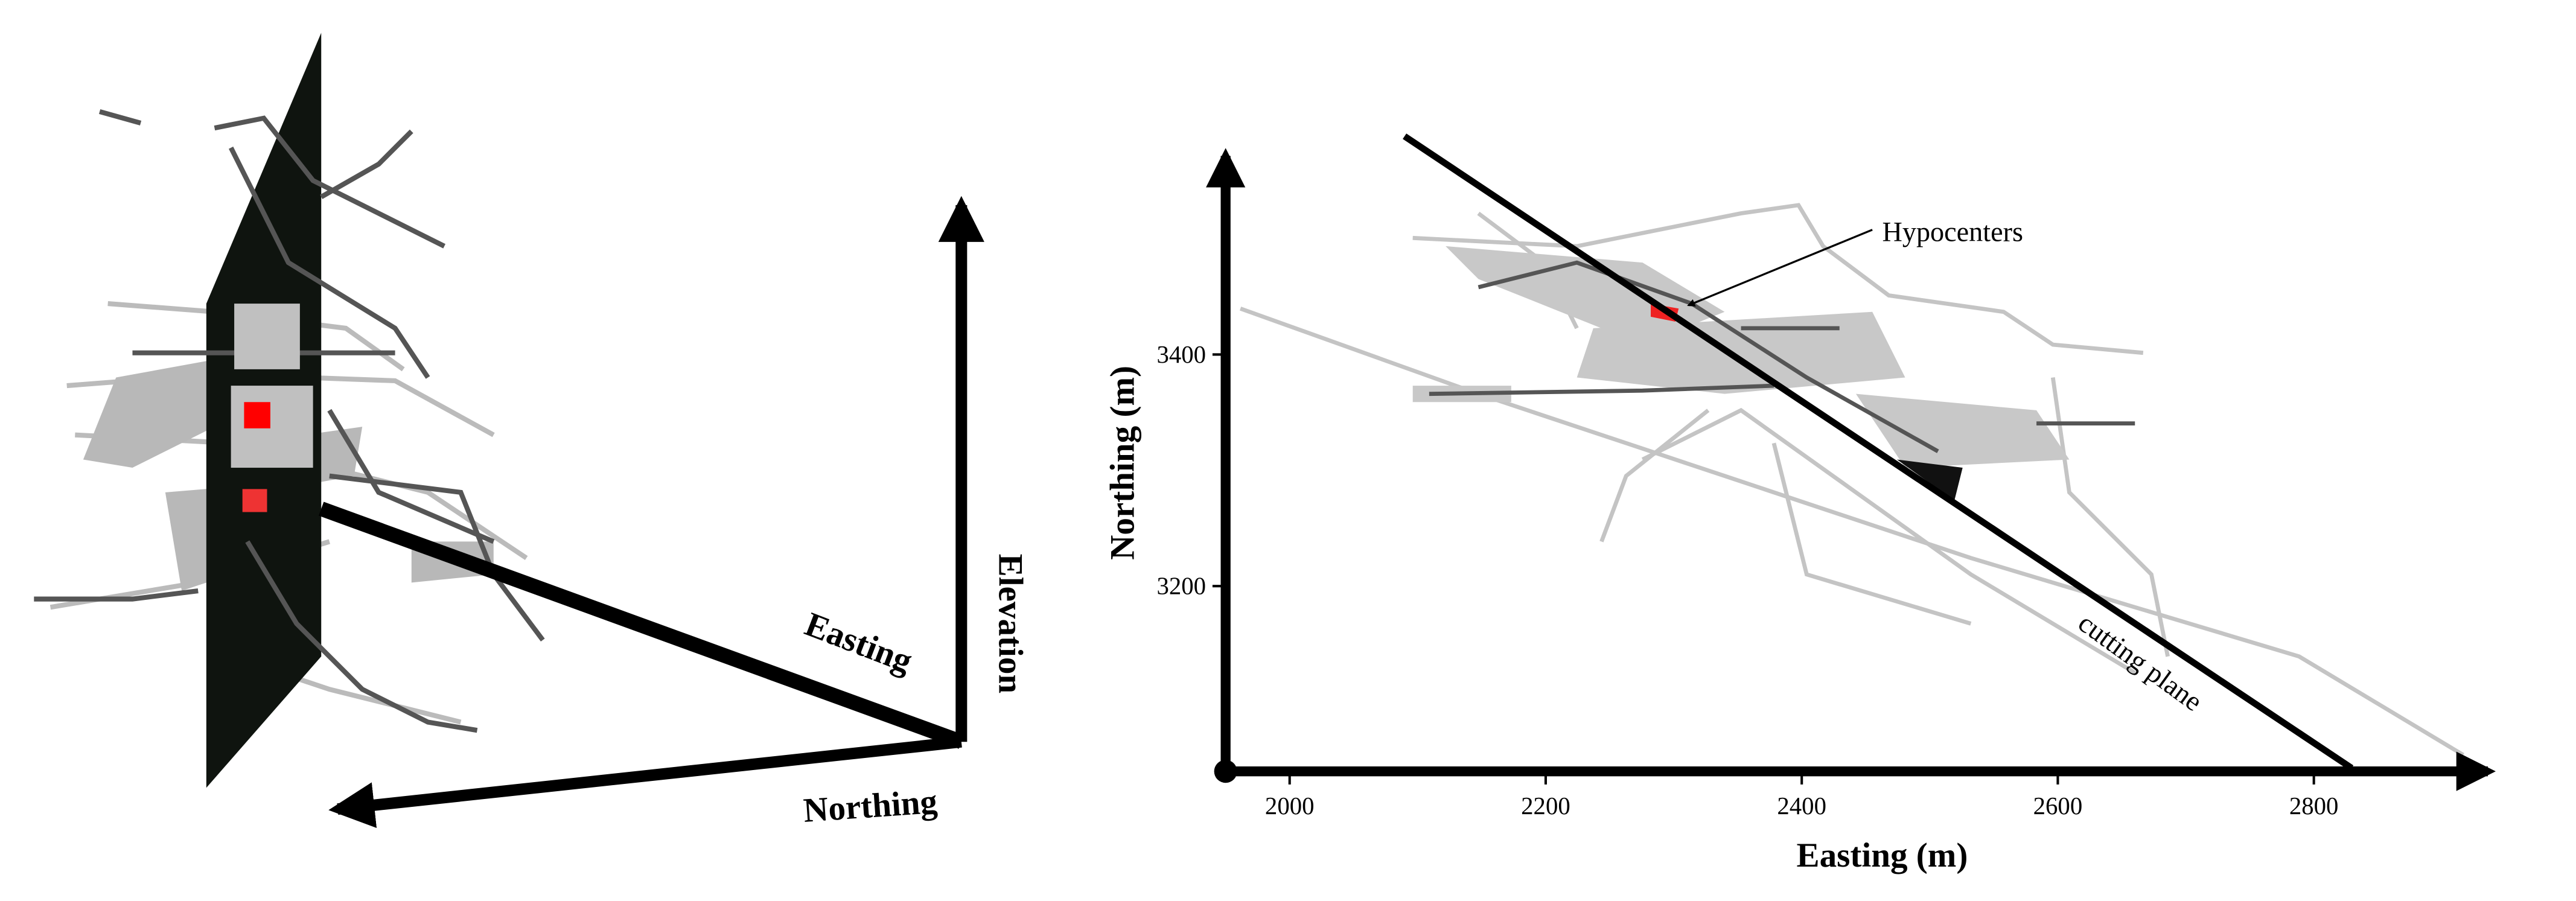  I want to click on x-tick-label: 2000, so click(1290, 806).